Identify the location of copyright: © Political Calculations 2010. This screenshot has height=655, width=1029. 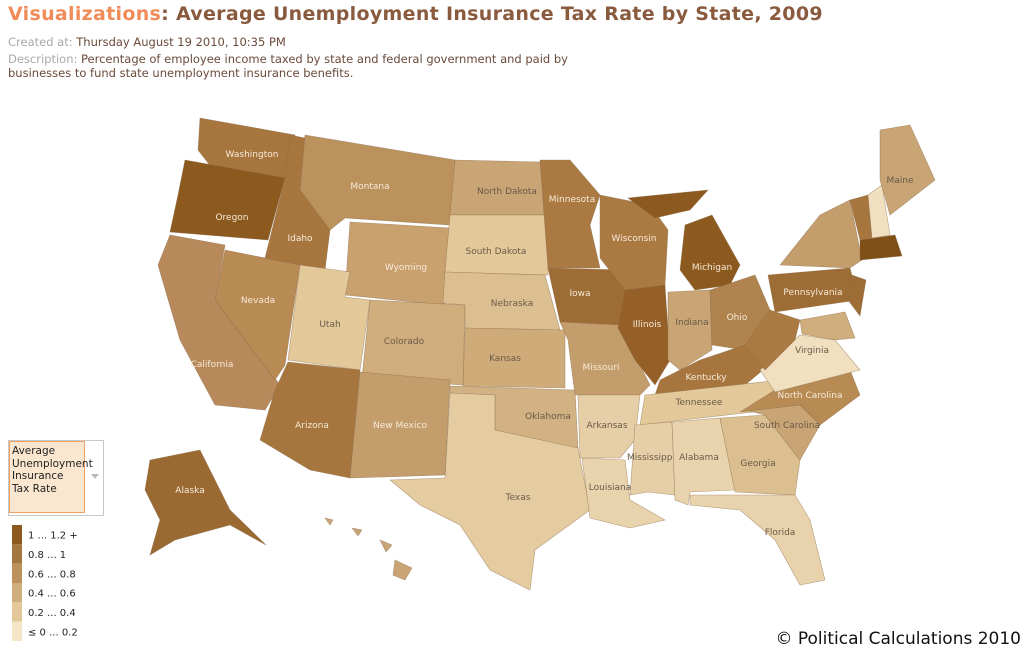
(898, 639).